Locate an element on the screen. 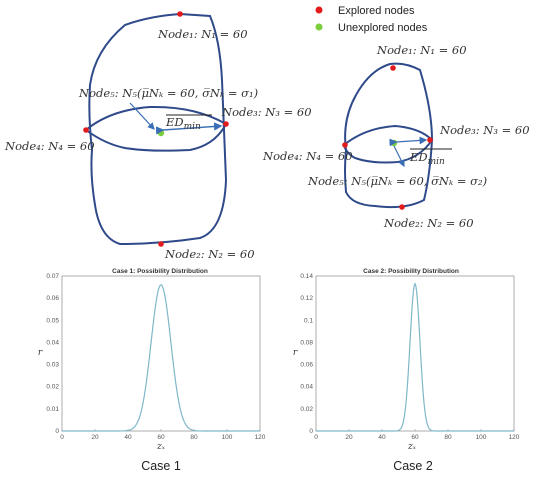 The image size is (550, 486). case1-node3-marker is located at coordinates (226, 124).